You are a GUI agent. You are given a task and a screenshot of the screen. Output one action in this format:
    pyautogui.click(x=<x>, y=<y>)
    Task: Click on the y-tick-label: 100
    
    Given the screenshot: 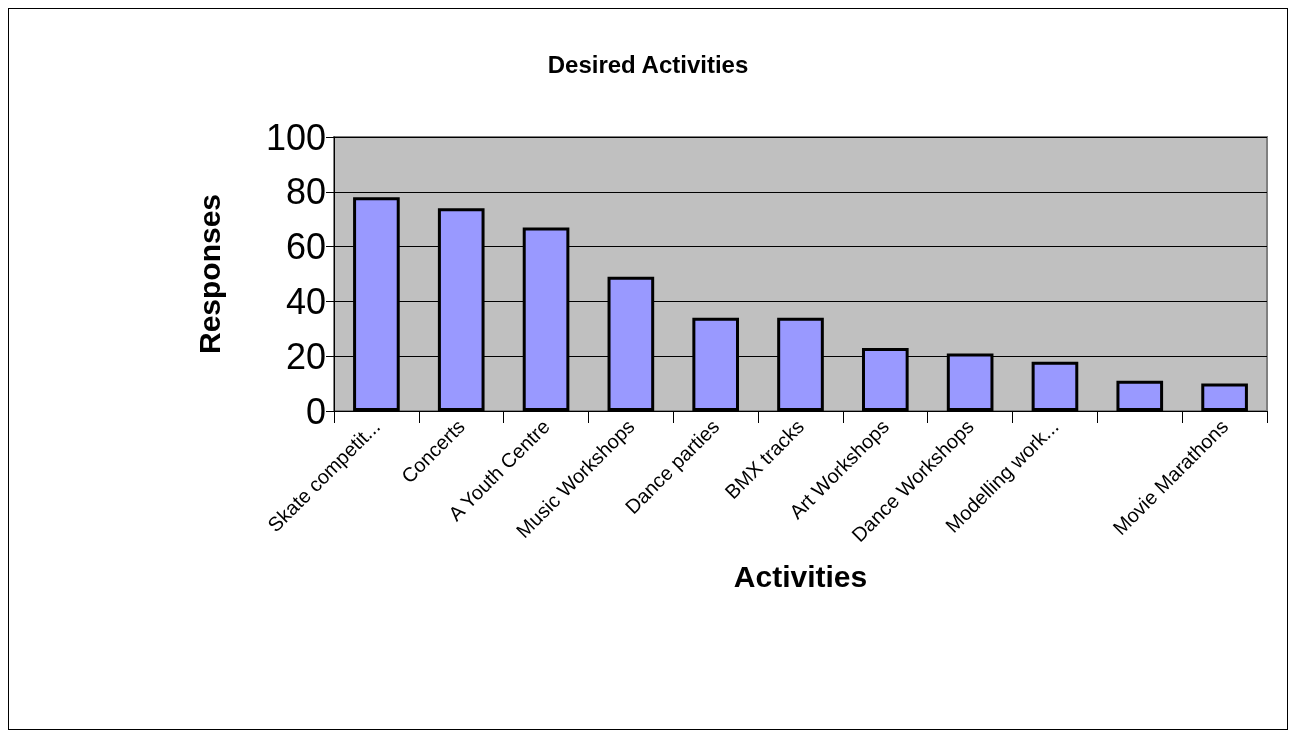 What is the action you would take?
    pyautogui.click(x=295, y=137)
    